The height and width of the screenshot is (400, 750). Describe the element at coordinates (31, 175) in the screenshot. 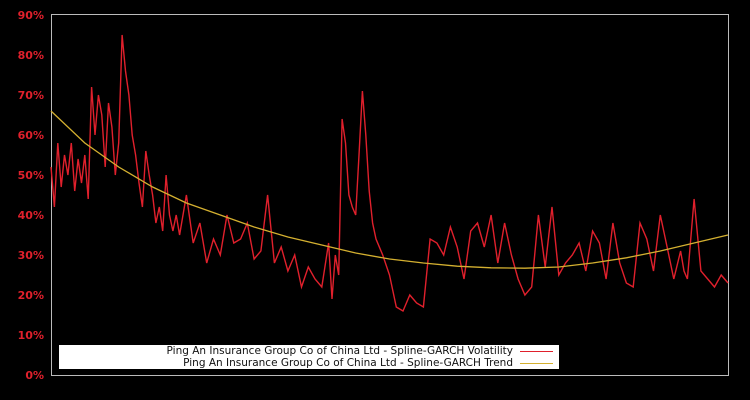

I see `y-tick-label: 50%` at that location.